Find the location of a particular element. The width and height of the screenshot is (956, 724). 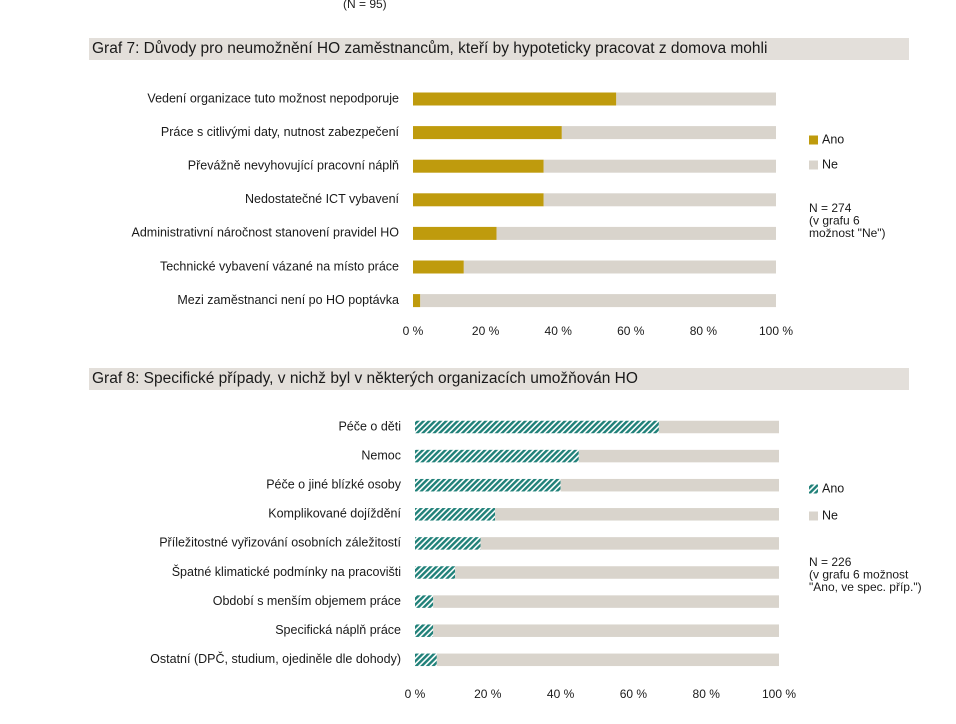

sample-note-line: (v grafu 6 možnost is located at coordinates (859, 575).